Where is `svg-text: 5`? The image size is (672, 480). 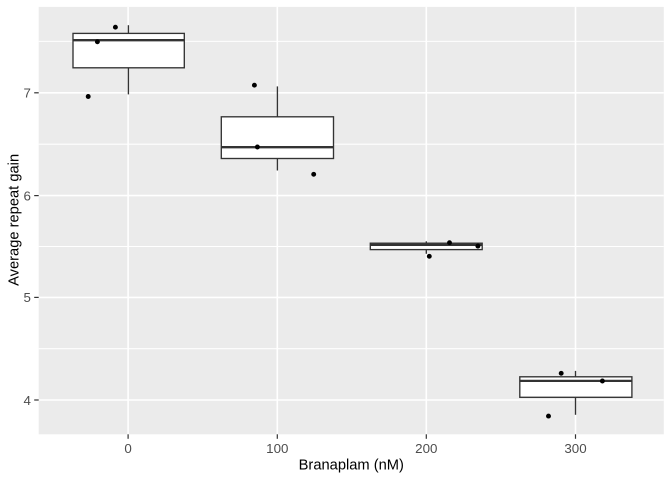 svg-text: 5 is located at coordinates (26, 297).